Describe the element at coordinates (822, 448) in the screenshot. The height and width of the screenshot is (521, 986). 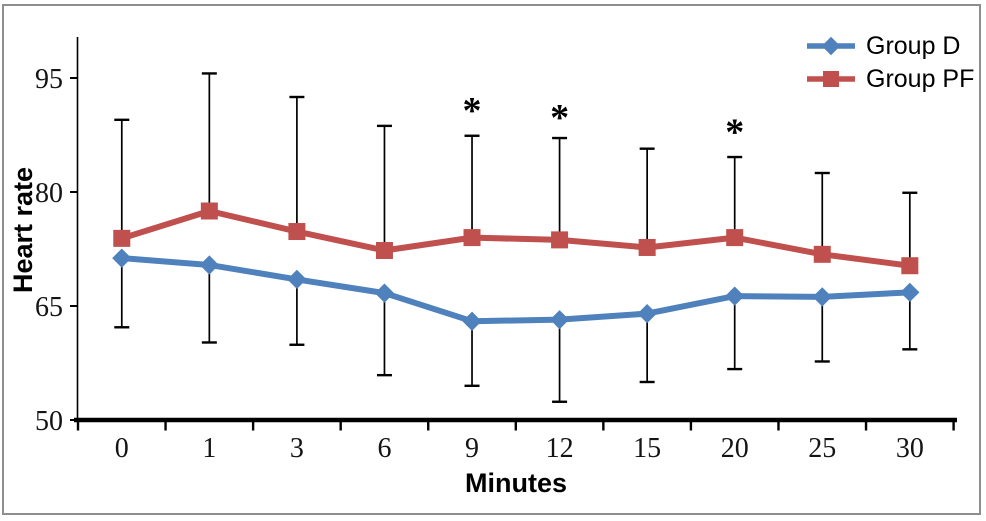
I see `x-tick-label: 25` at that location.